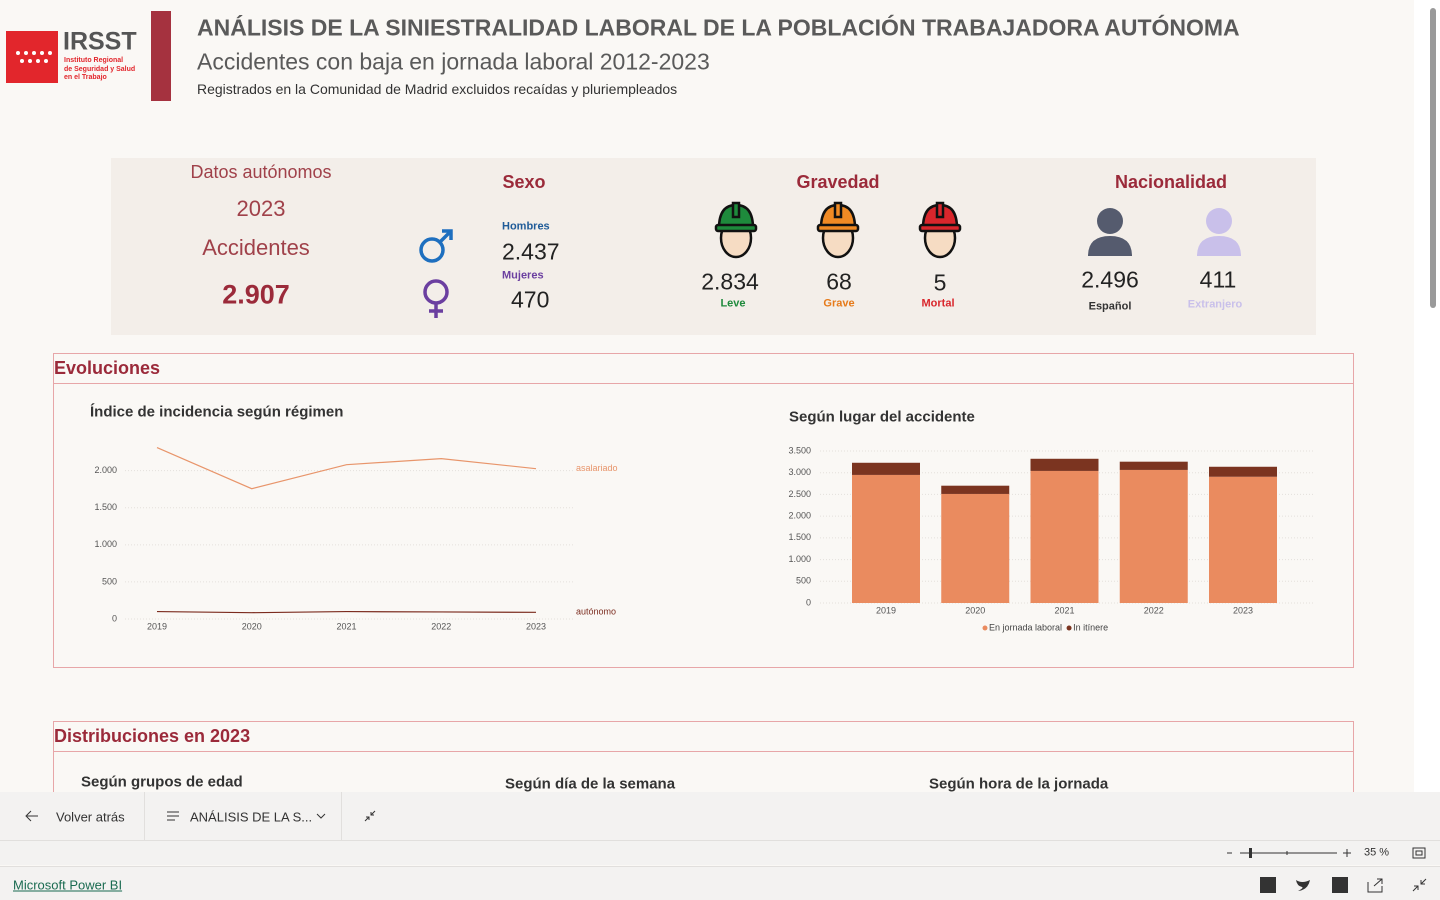  What do you see at coordinates (217, 412) in the screenshot?
I see `chart-title: Índice de incidencia según régimen` at bounding box center [217, 412].